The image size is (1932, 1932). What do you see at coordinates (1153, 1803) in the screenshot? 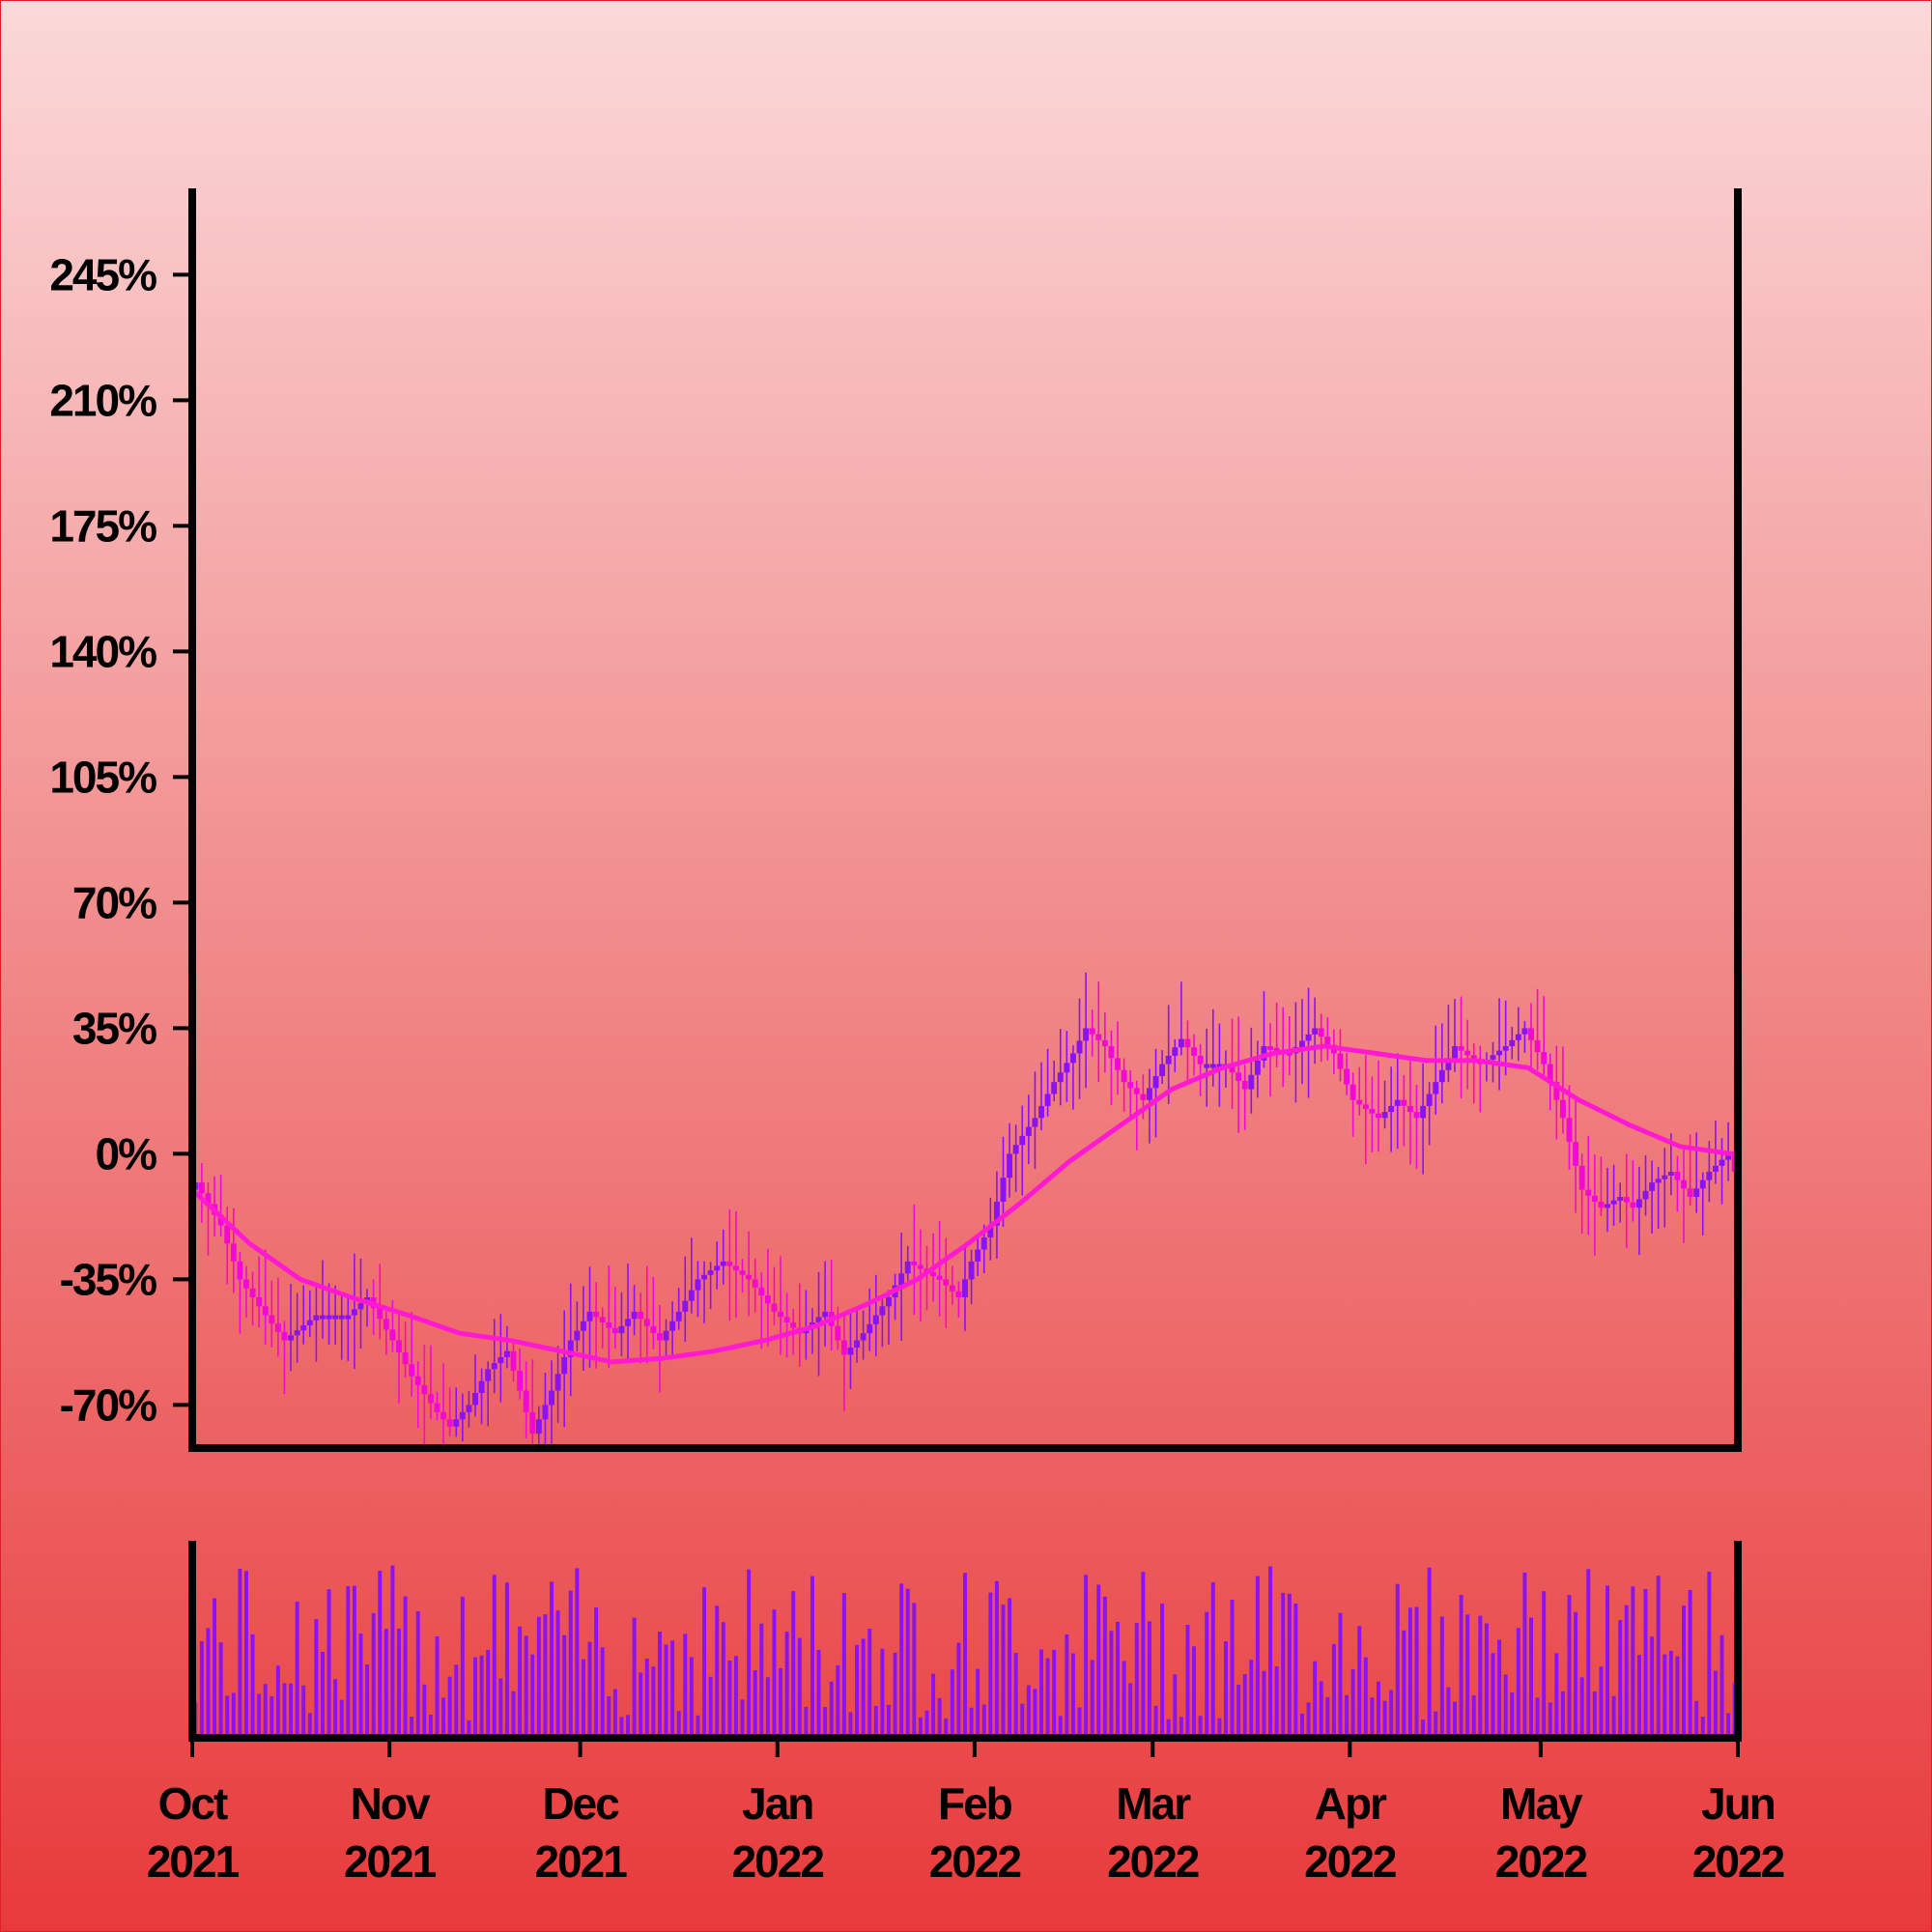
I see `x-tick-month: Mar` at bounding box center [1153, 1803].